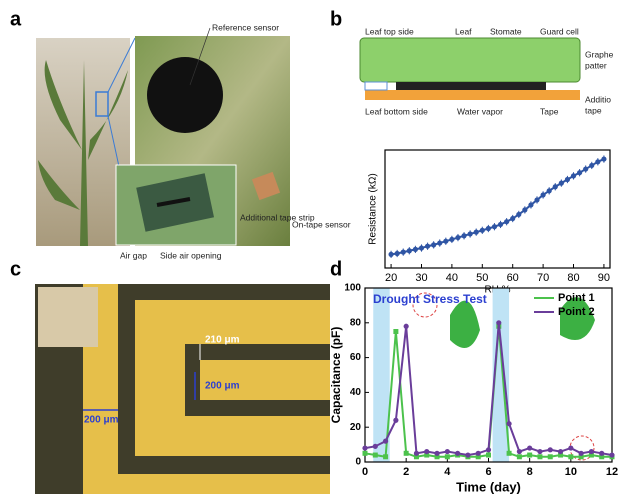 The image size is (618, 501). I want to click on scale-label: 200 μm, so click(101, 420).